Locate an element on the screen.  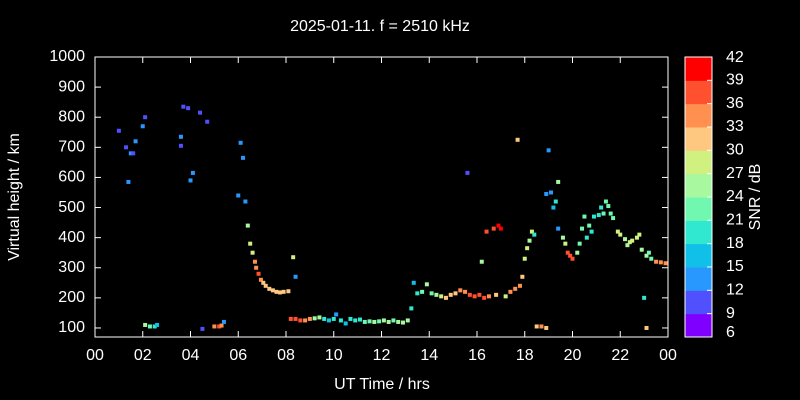
y-tick-label: 900 is located at coordinates (71, 86).